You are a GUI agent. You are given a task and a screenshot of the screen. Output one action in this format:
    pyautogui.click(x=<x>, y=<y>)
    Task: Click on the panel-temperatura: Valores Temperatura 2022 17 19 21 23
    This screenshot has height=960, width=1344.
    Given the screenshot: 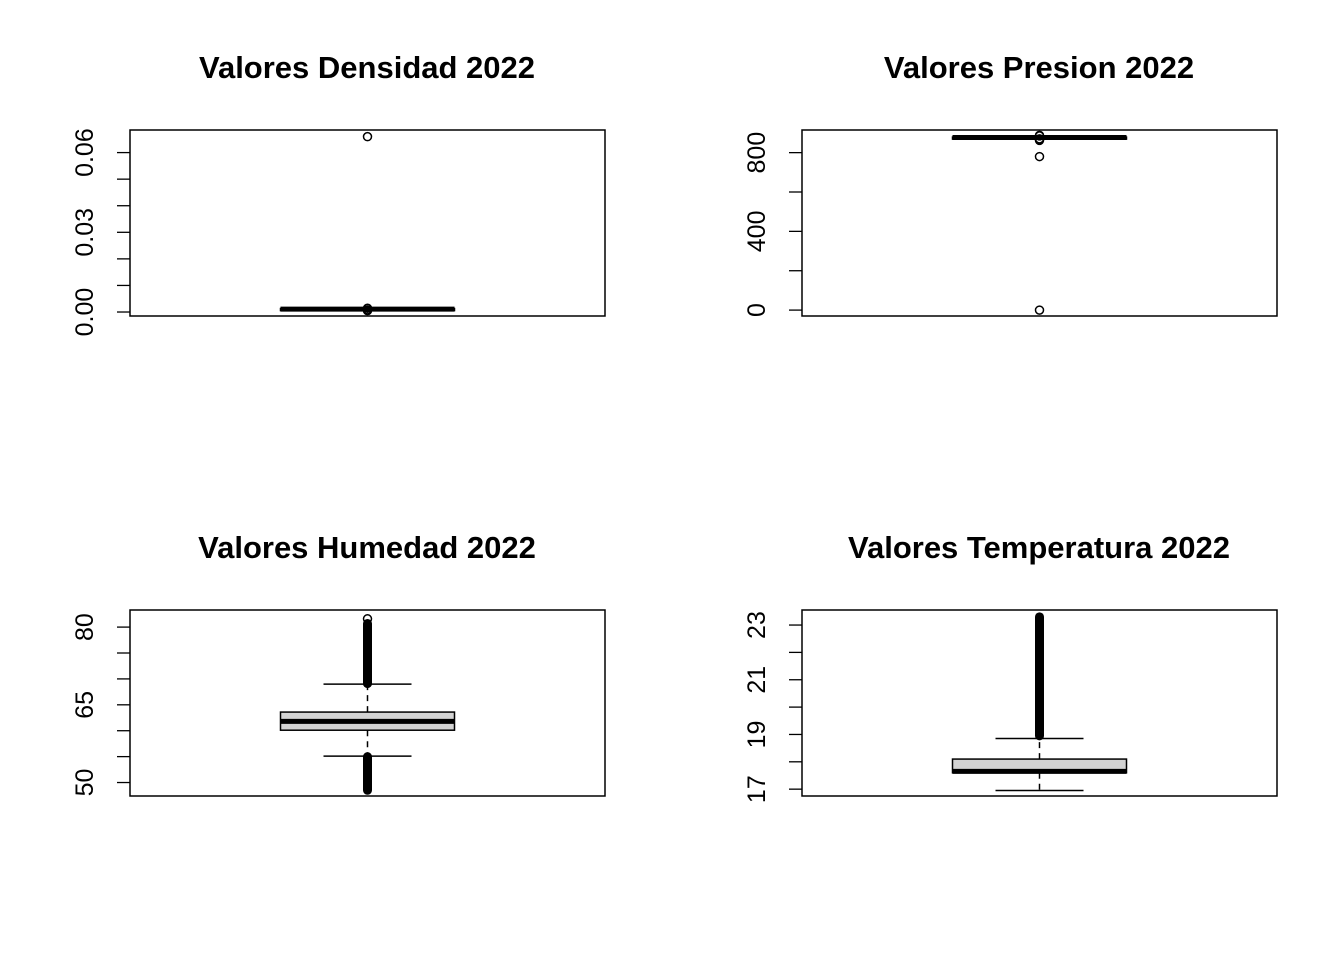 What is the action you would take?
    pyautogui.click(x=1010, y=666)
    